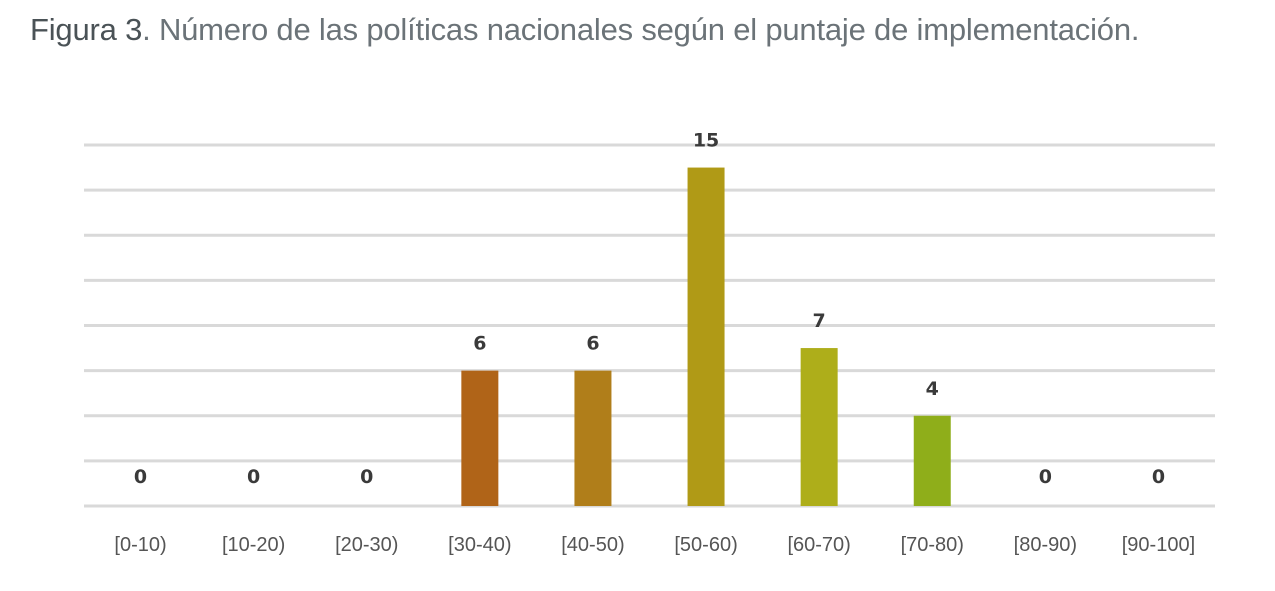  I want to click on x-tick-label: [80-90), so click(1045, 545).